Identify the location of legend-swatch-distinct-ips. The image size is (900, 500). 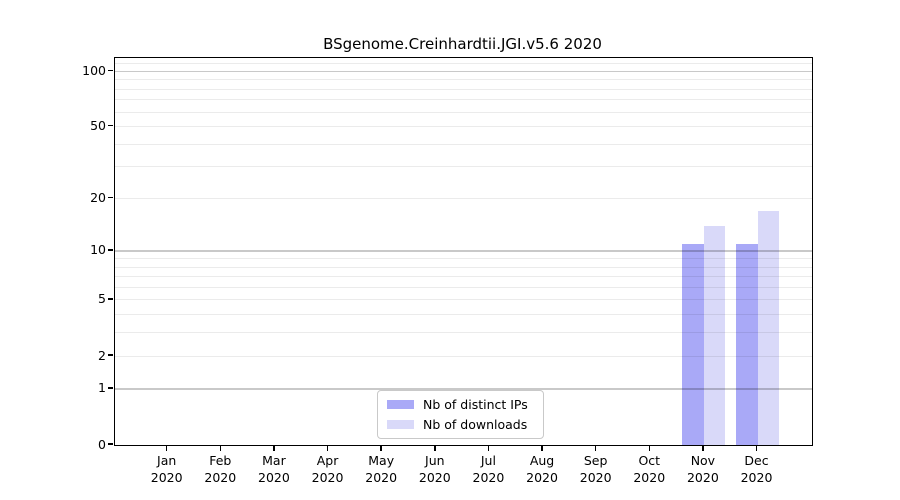
(400, 404).